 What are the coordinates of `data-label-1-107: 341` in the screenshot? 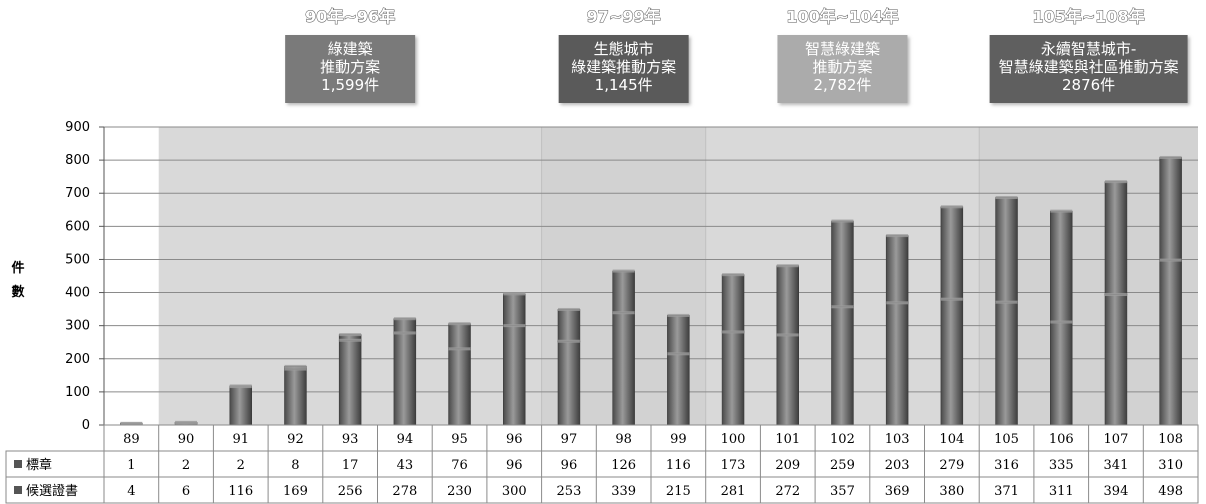 It's located at (1116, 465).